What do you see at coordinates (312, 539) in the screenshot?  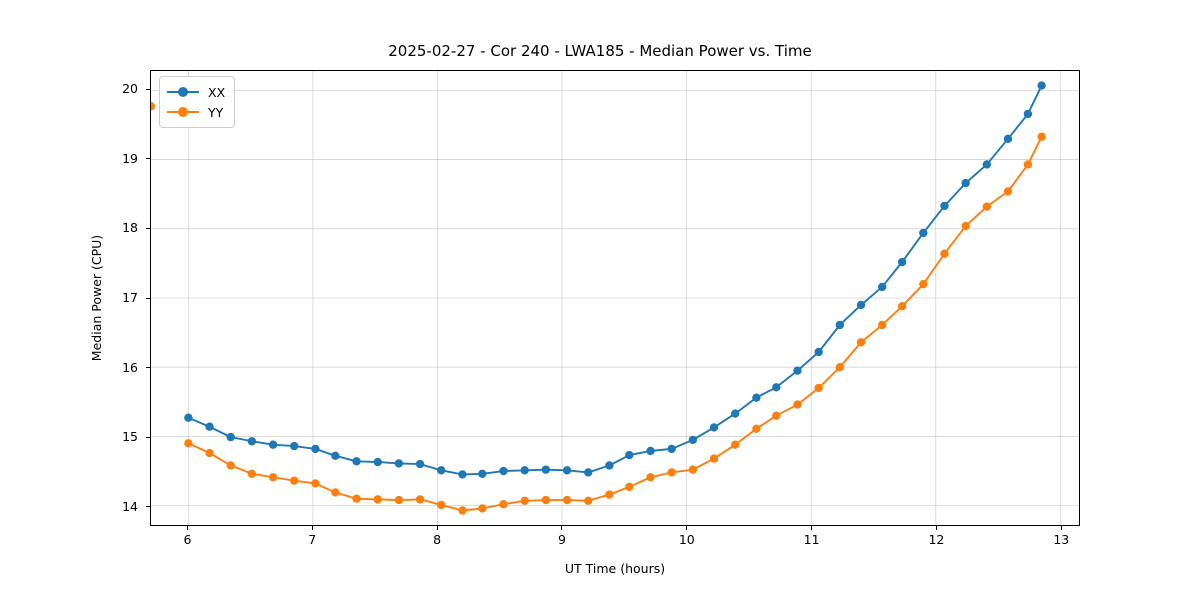 I see `x-axis-tick-label: 7` at bounding box center [312, 539].